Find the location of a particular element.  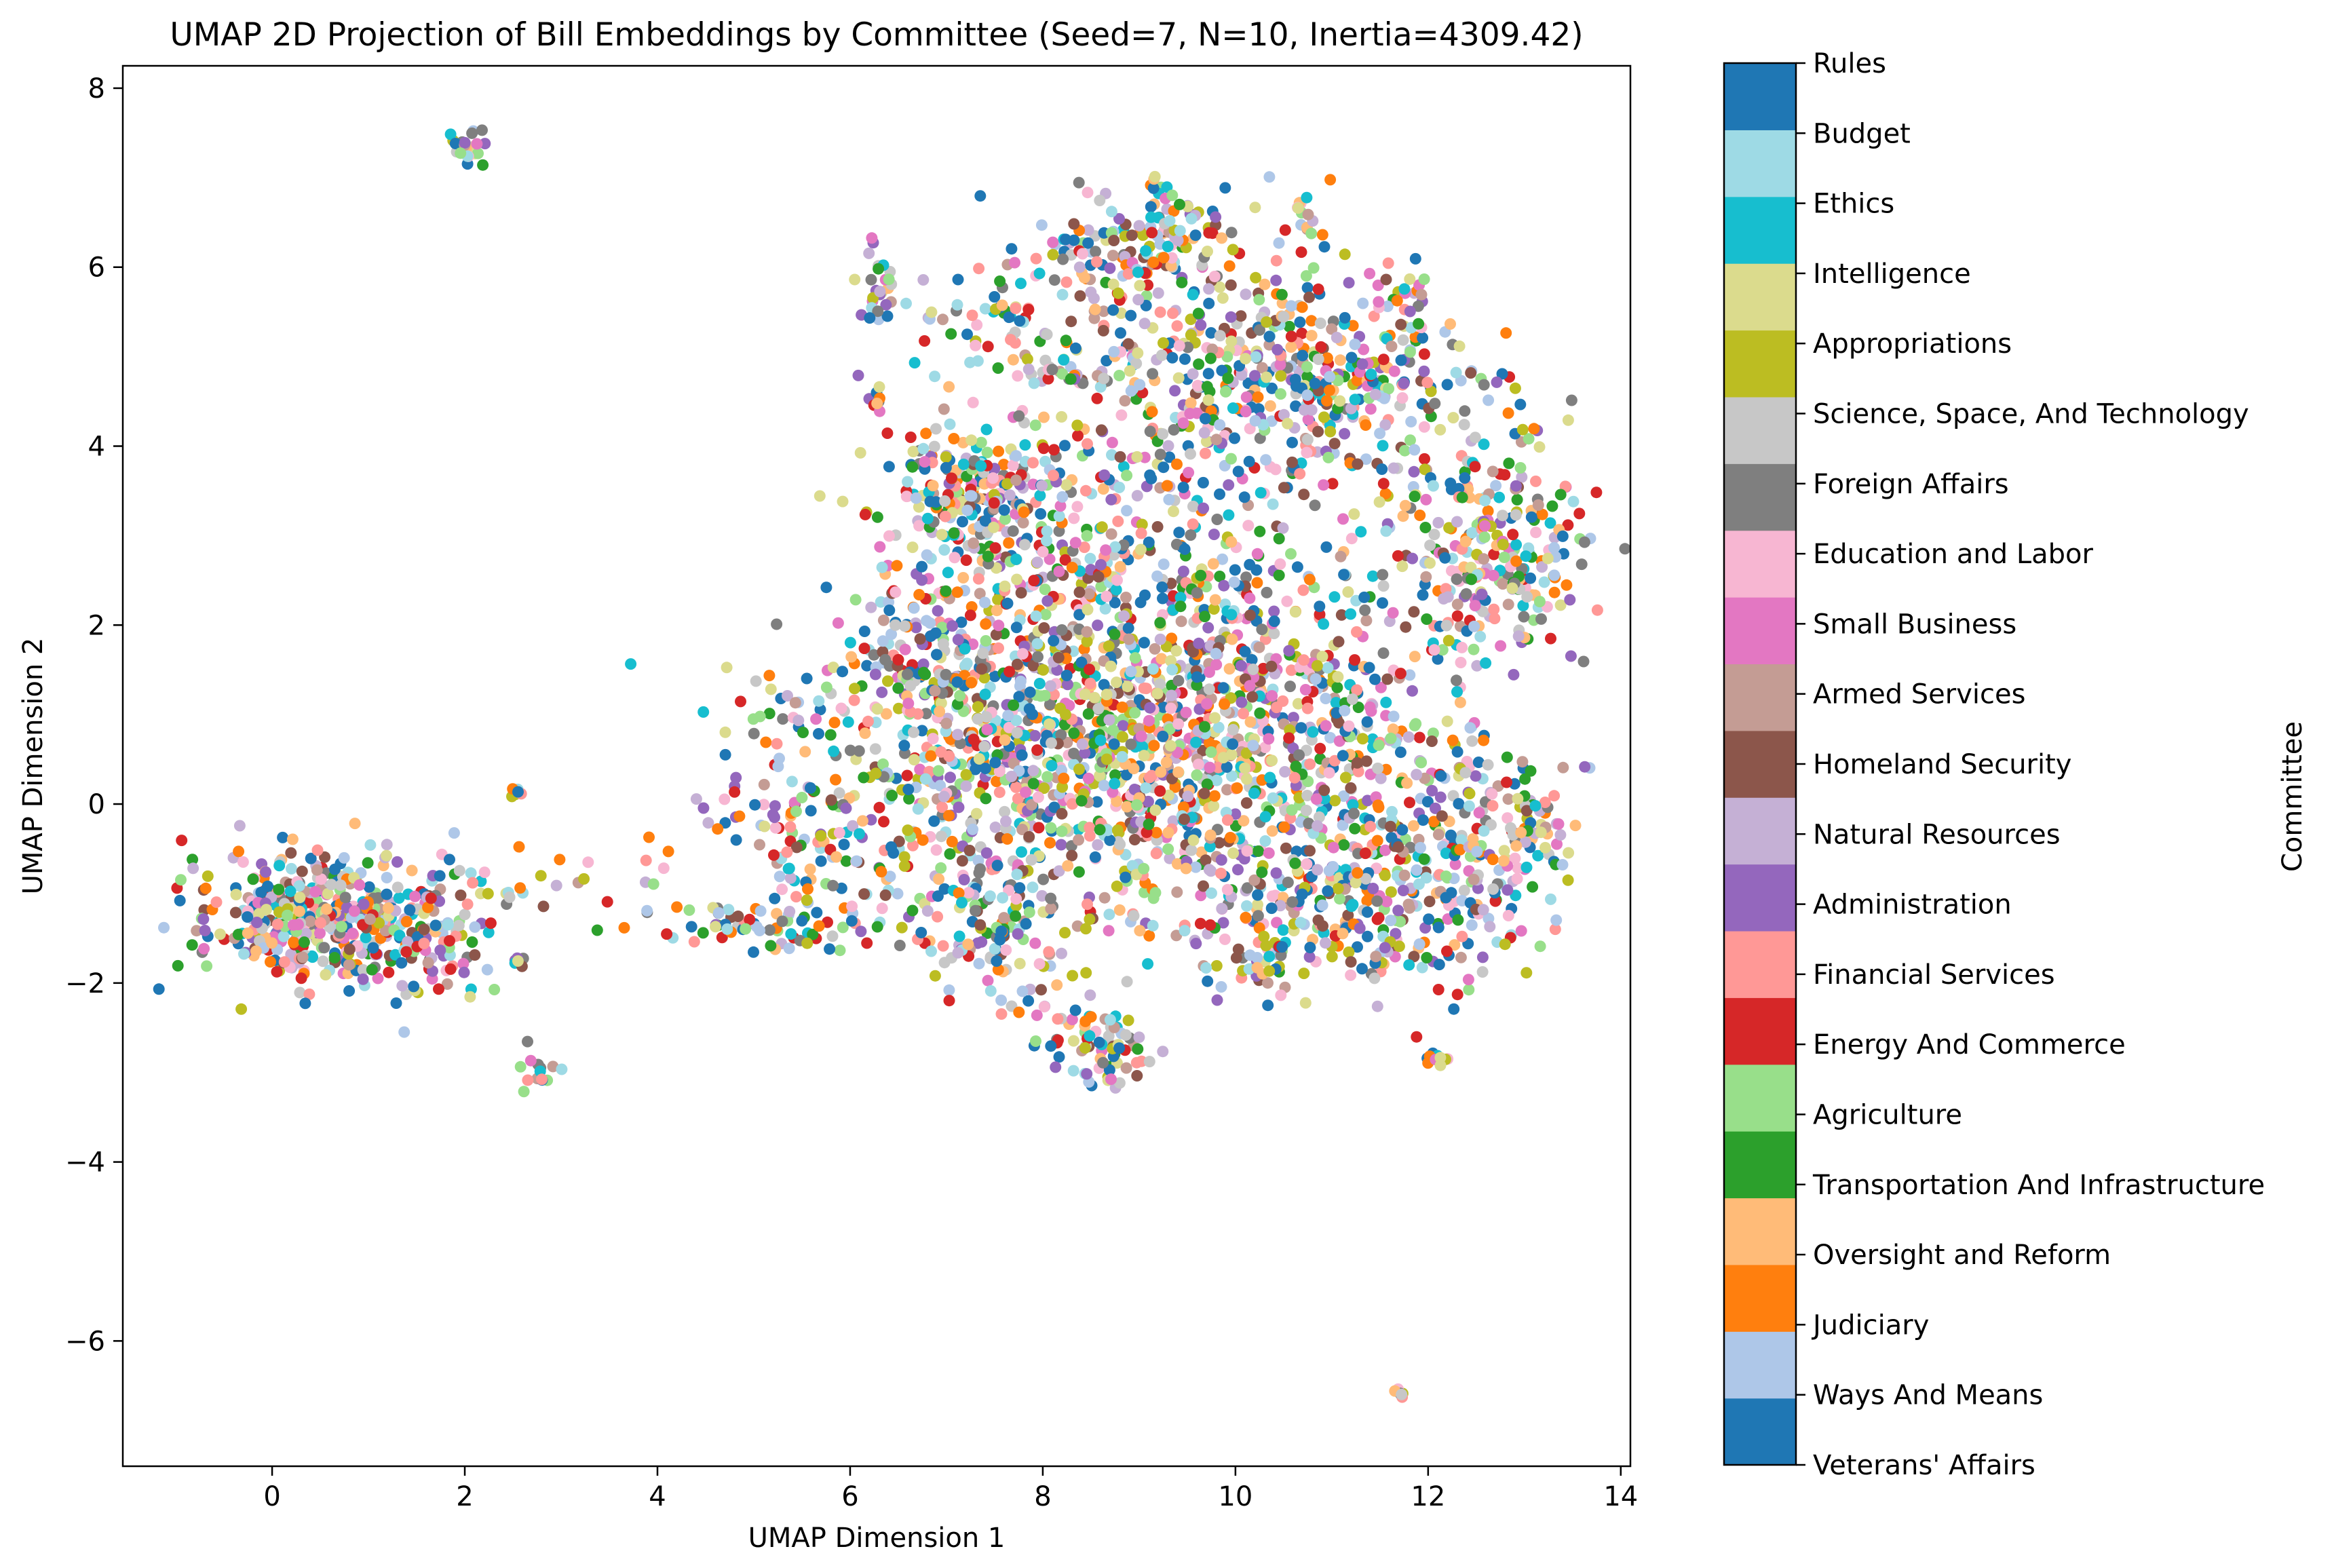

x-tick-label: 8 is located at coordinates (1042, 1497).